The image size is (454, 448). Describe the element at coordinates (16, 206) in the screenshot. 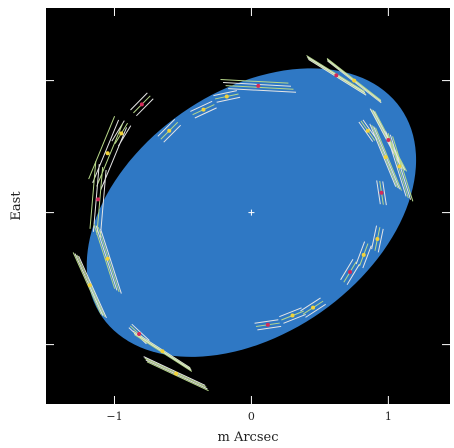

I see `y-axis-title: East` at that location.